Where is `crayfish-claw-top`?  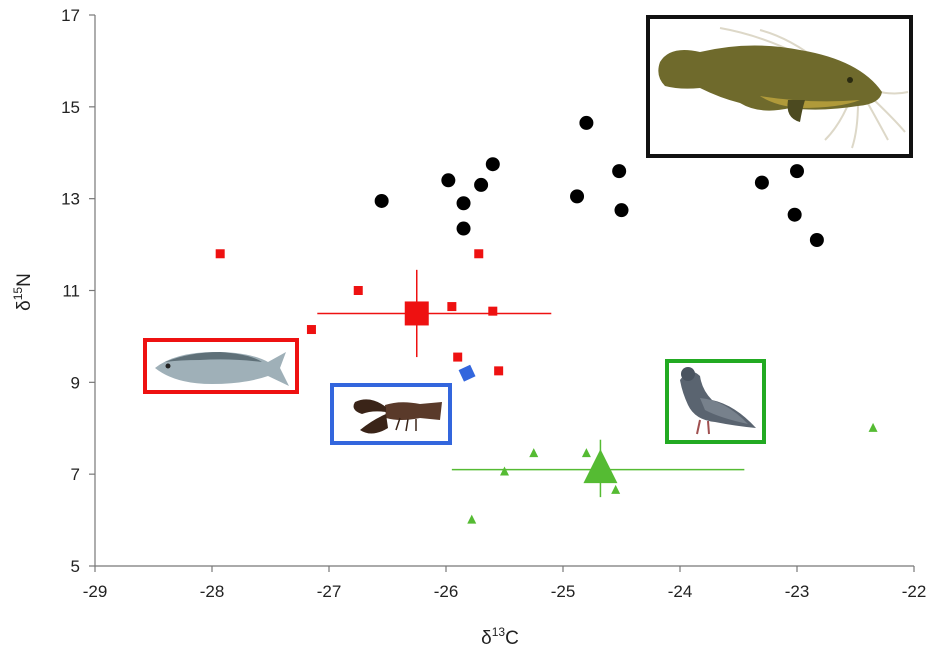 crayfish-claw-top is located at coordinates (369, 406).